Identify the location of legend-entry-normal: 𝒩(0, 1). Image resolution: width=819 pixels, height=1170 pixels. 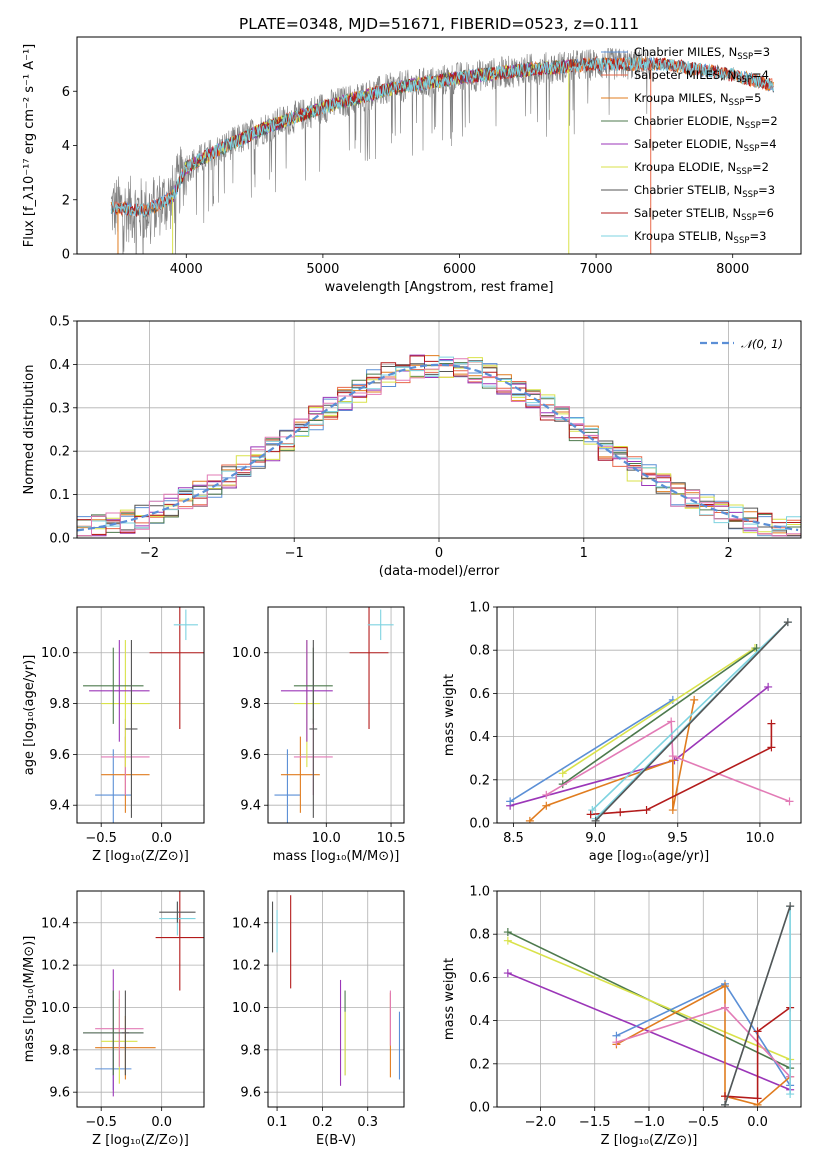
(762, 344).